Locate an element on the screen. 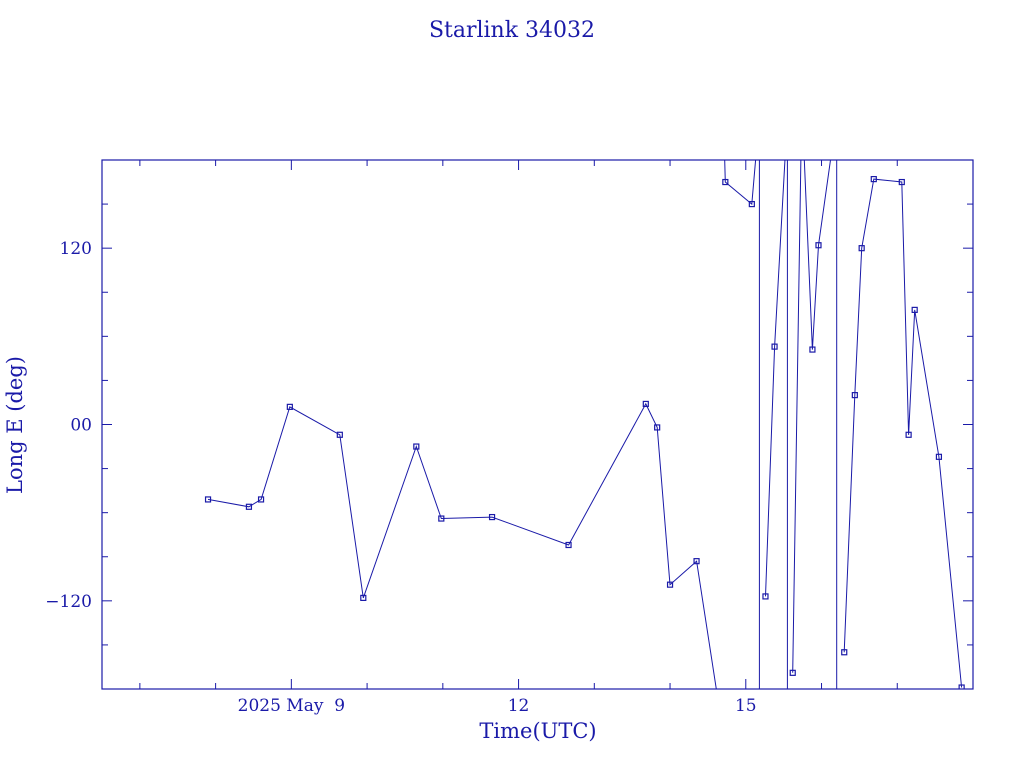 The image size is (1024, 768). chart-title: Starlink 34032 is located at coordinates (512, 30).